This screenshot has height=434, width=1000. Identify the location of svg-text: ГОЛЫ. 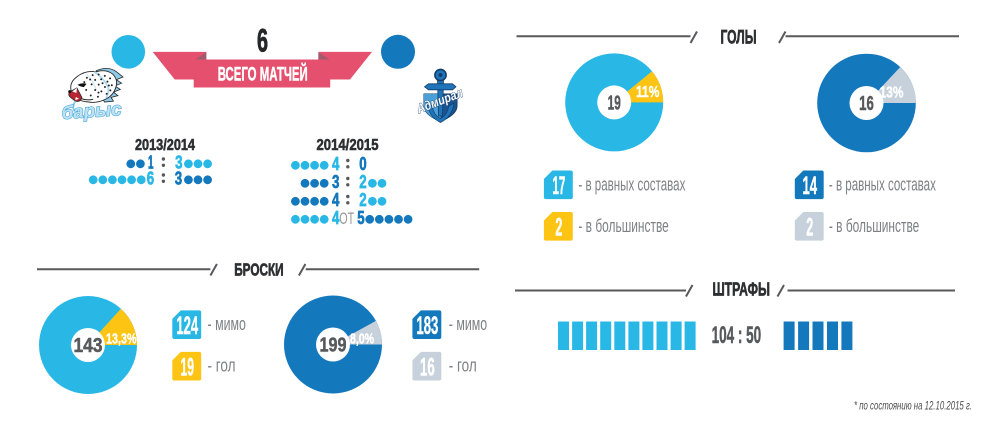
(739, 38).